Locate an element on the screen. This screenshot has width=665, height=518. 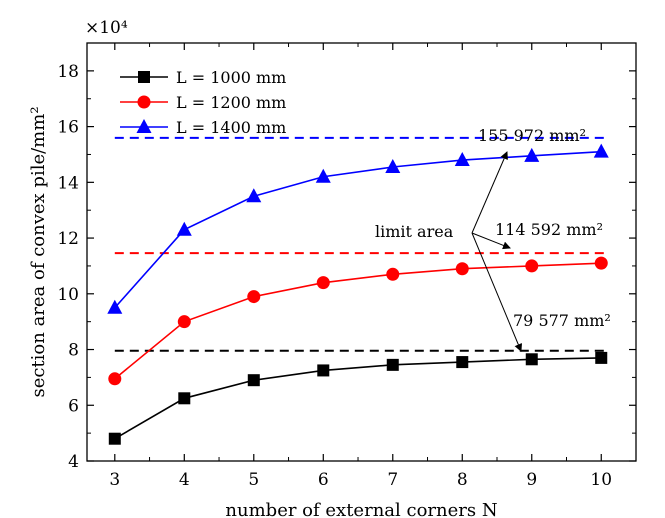
y-tick-label: 6 is located at coordinates (73, 406).